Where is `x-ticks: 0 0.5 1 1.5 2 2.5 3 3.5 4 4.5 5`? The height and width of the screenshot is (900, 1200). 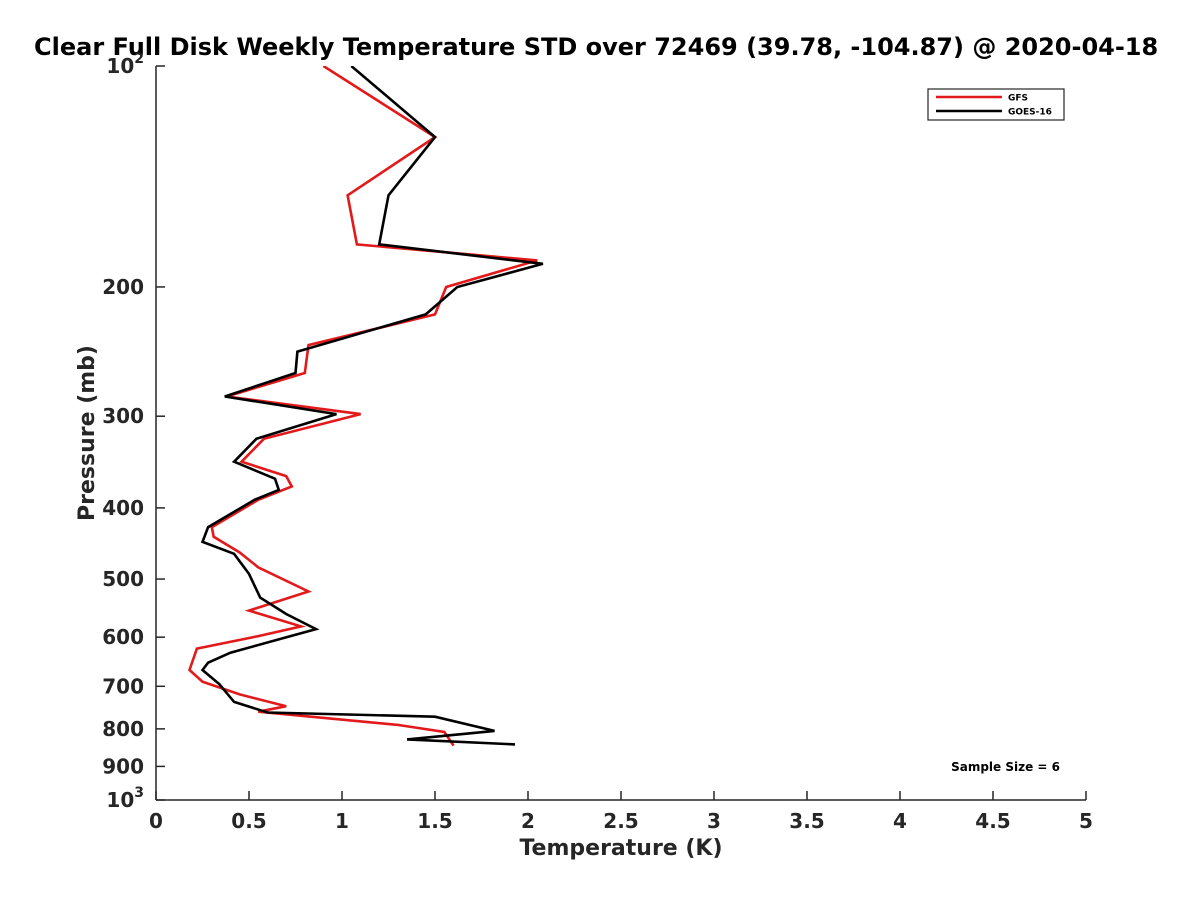 x-ticks: 0 0.5 1 1.5 2 2.5 3 3.5 4 4.5 5 is located at coordinates (621, 812).